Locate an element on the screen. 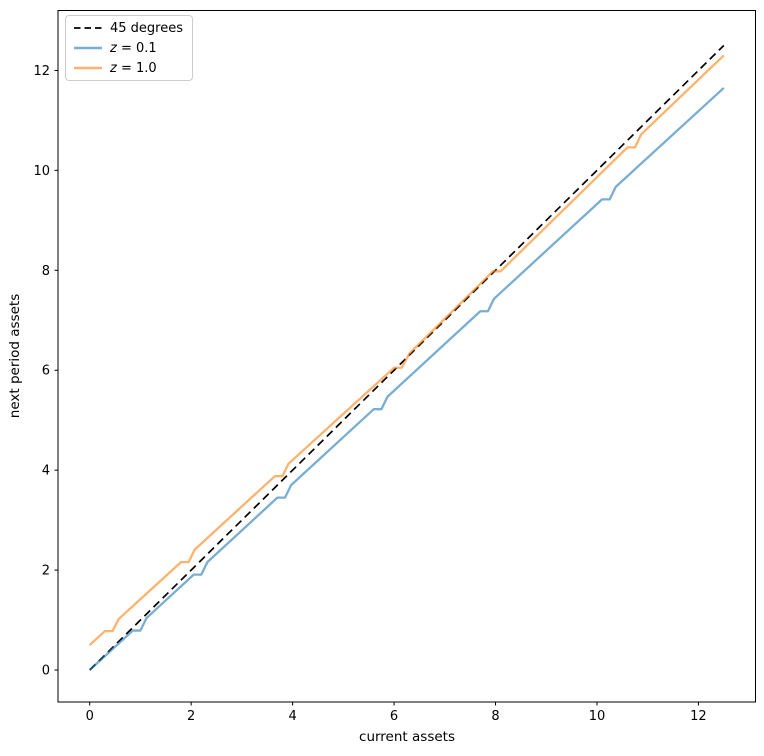 This screenshot has width=764, height=756. legend-item-2: z = 1.0 is located at coordinates (129, 68).